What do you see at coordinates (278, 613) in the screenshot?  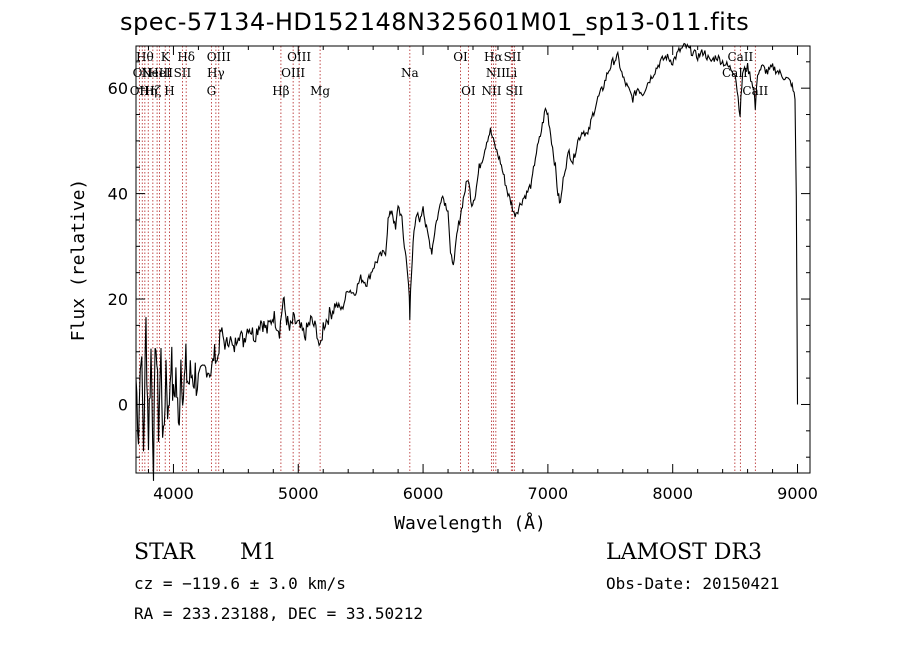 I see `coordinates: RA = 233.23188, DEC = 33.50212` at bounding box center [278, 613].